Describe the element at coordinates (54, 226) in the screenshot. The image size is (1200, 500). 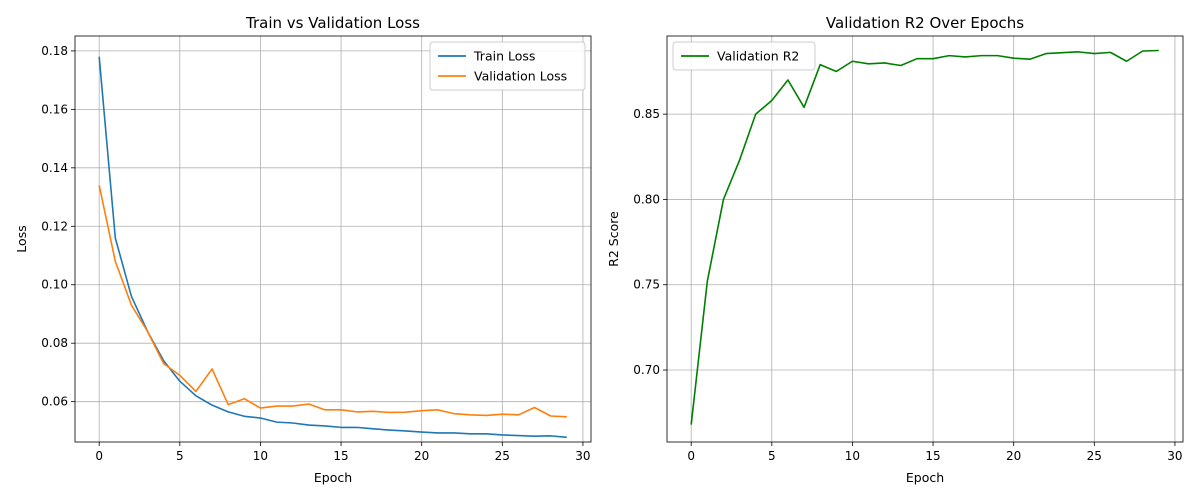
I see `loss-ytick-label: 0.12` at that location.